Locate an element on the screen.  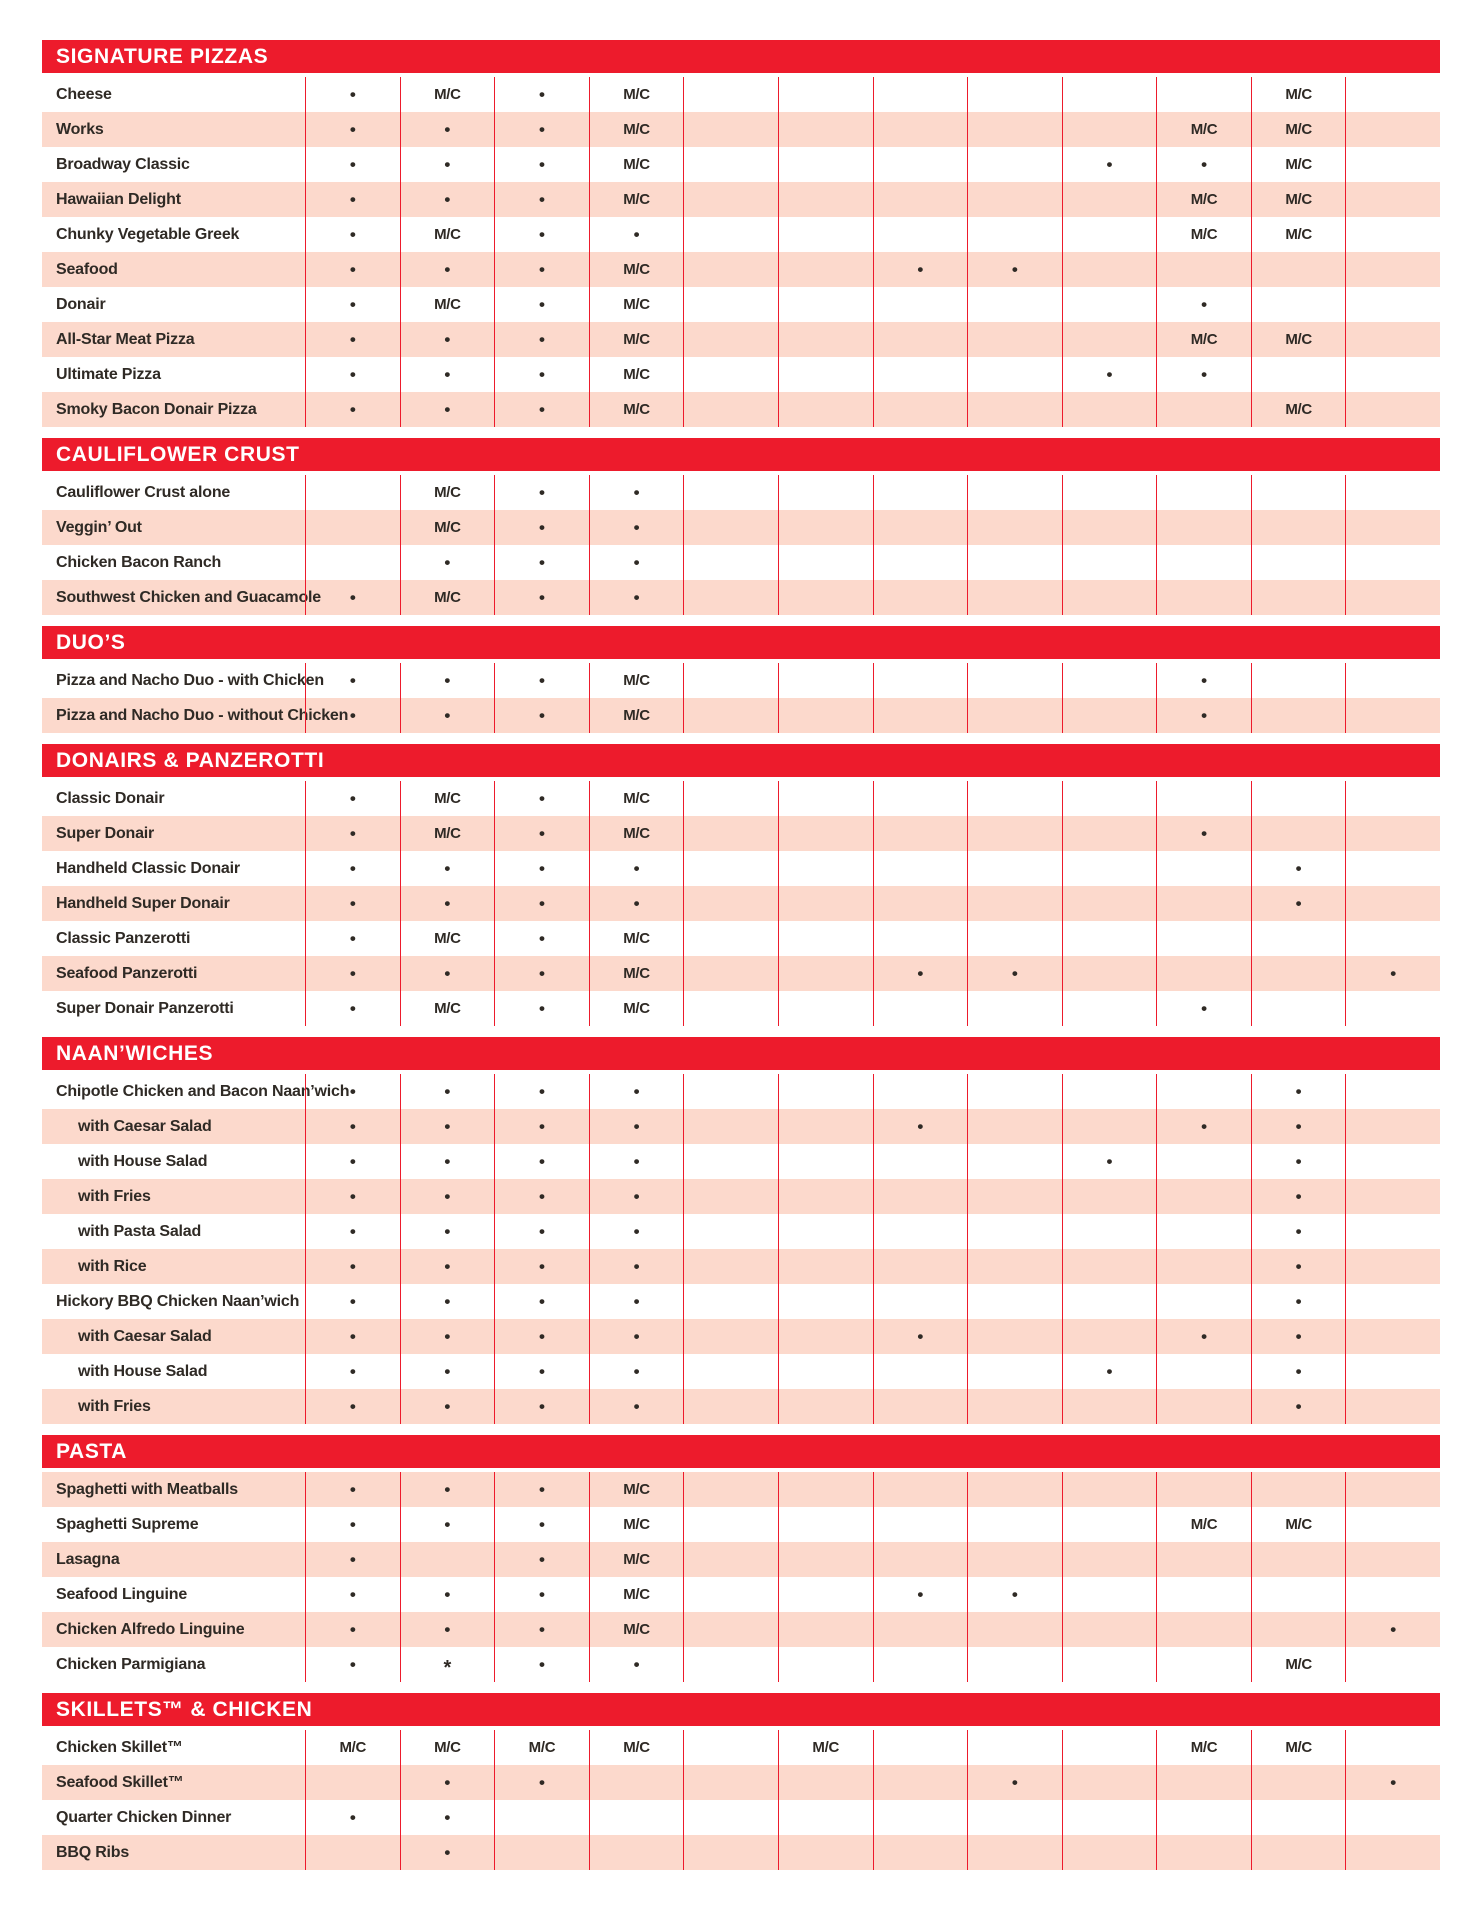
table-row: Cauliflower Crust alone M/C • • is located at coordinates (741, 492).